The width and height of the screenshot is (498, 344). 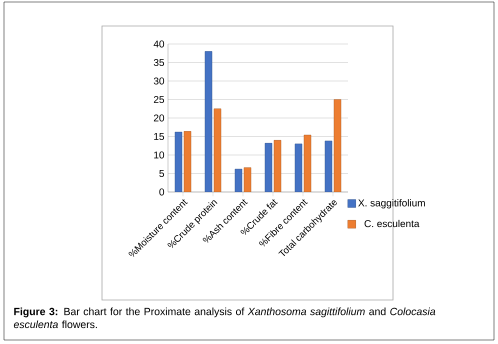 What do you see at coordinates (159, 44) in the screenshot?
I see `y-tick-label: 40` at bounding box center [159, 44].